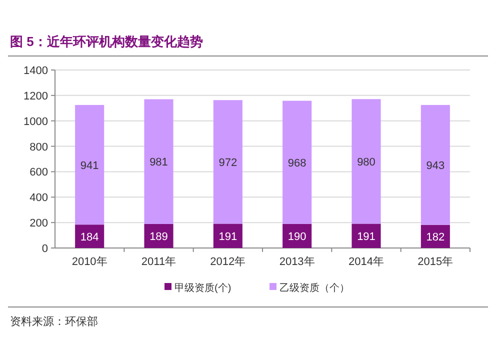  I want to click on x-tick-label: 2015年, so click(436, 262).